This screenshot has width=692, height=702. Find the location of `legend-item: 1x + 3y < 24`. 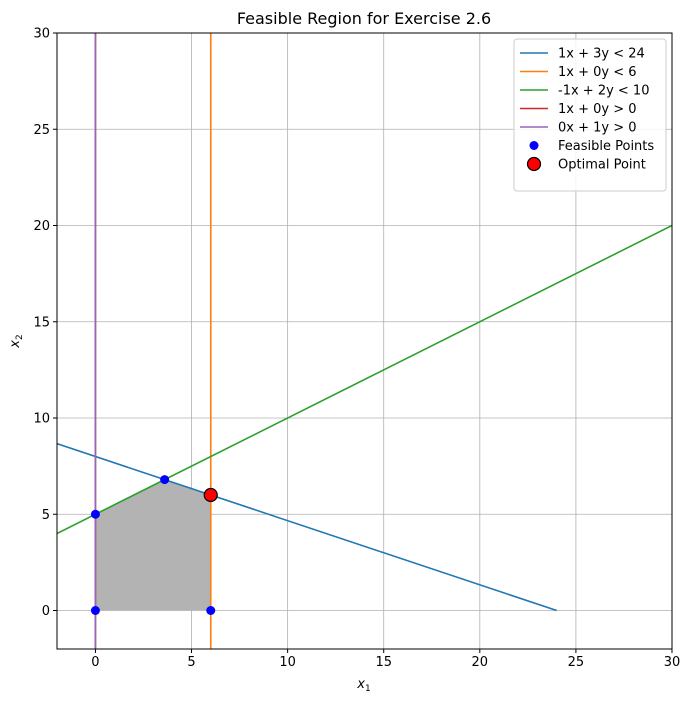

legend-item: 1x + 3y < 24 is located at coordinates (582, 54).